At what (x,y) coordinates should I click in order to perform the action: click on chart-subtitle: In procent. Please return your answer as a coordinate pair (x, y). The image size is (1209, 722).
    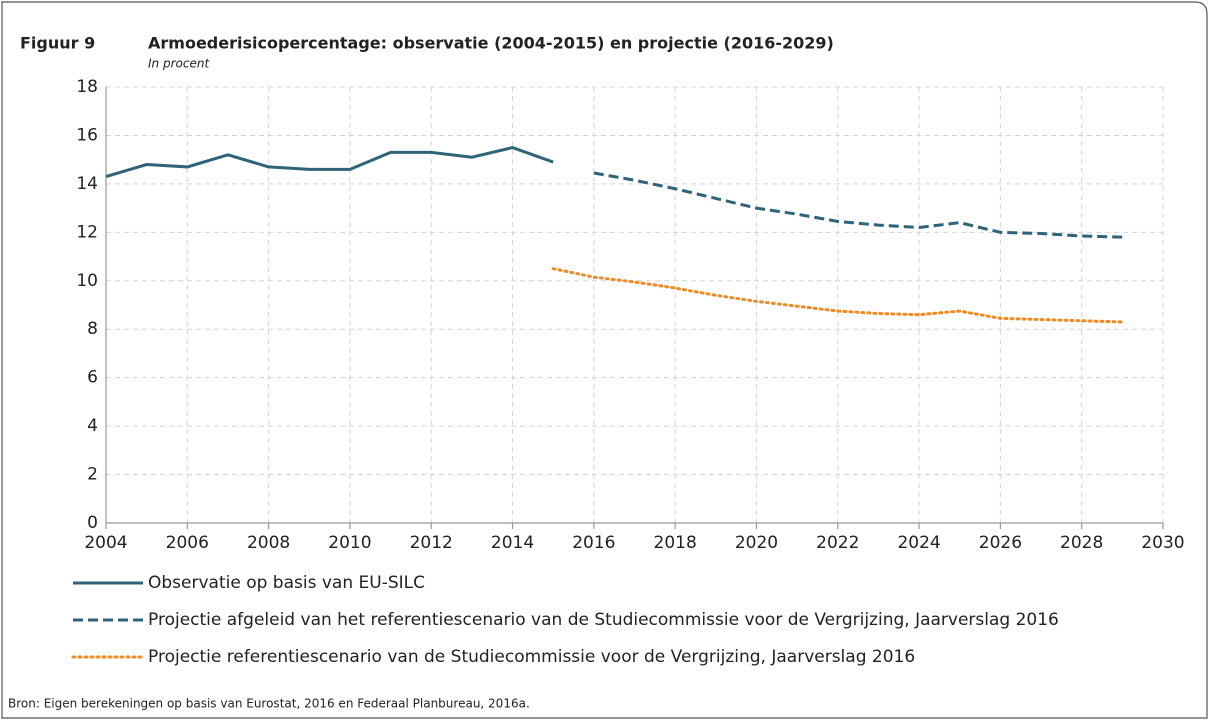
    Looking at the image, I should click on (179, 64).